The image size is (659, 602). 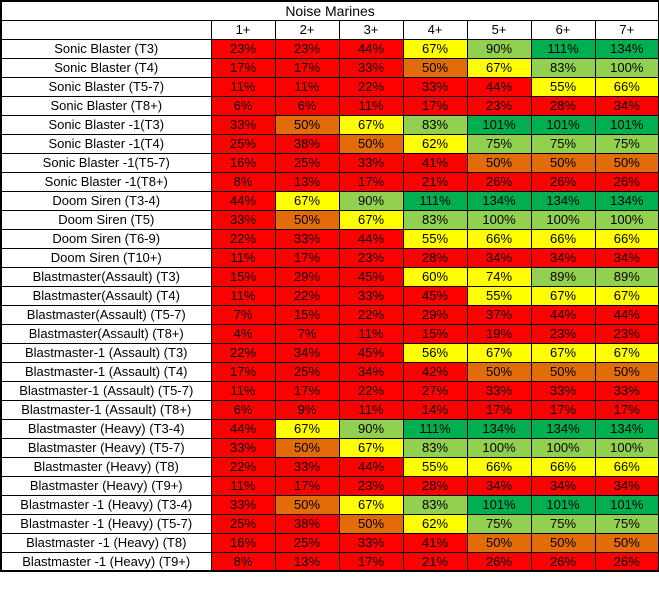 I want to click on row-label: Sonic Blaster -1(T5-7), so click(x=106, y=162).